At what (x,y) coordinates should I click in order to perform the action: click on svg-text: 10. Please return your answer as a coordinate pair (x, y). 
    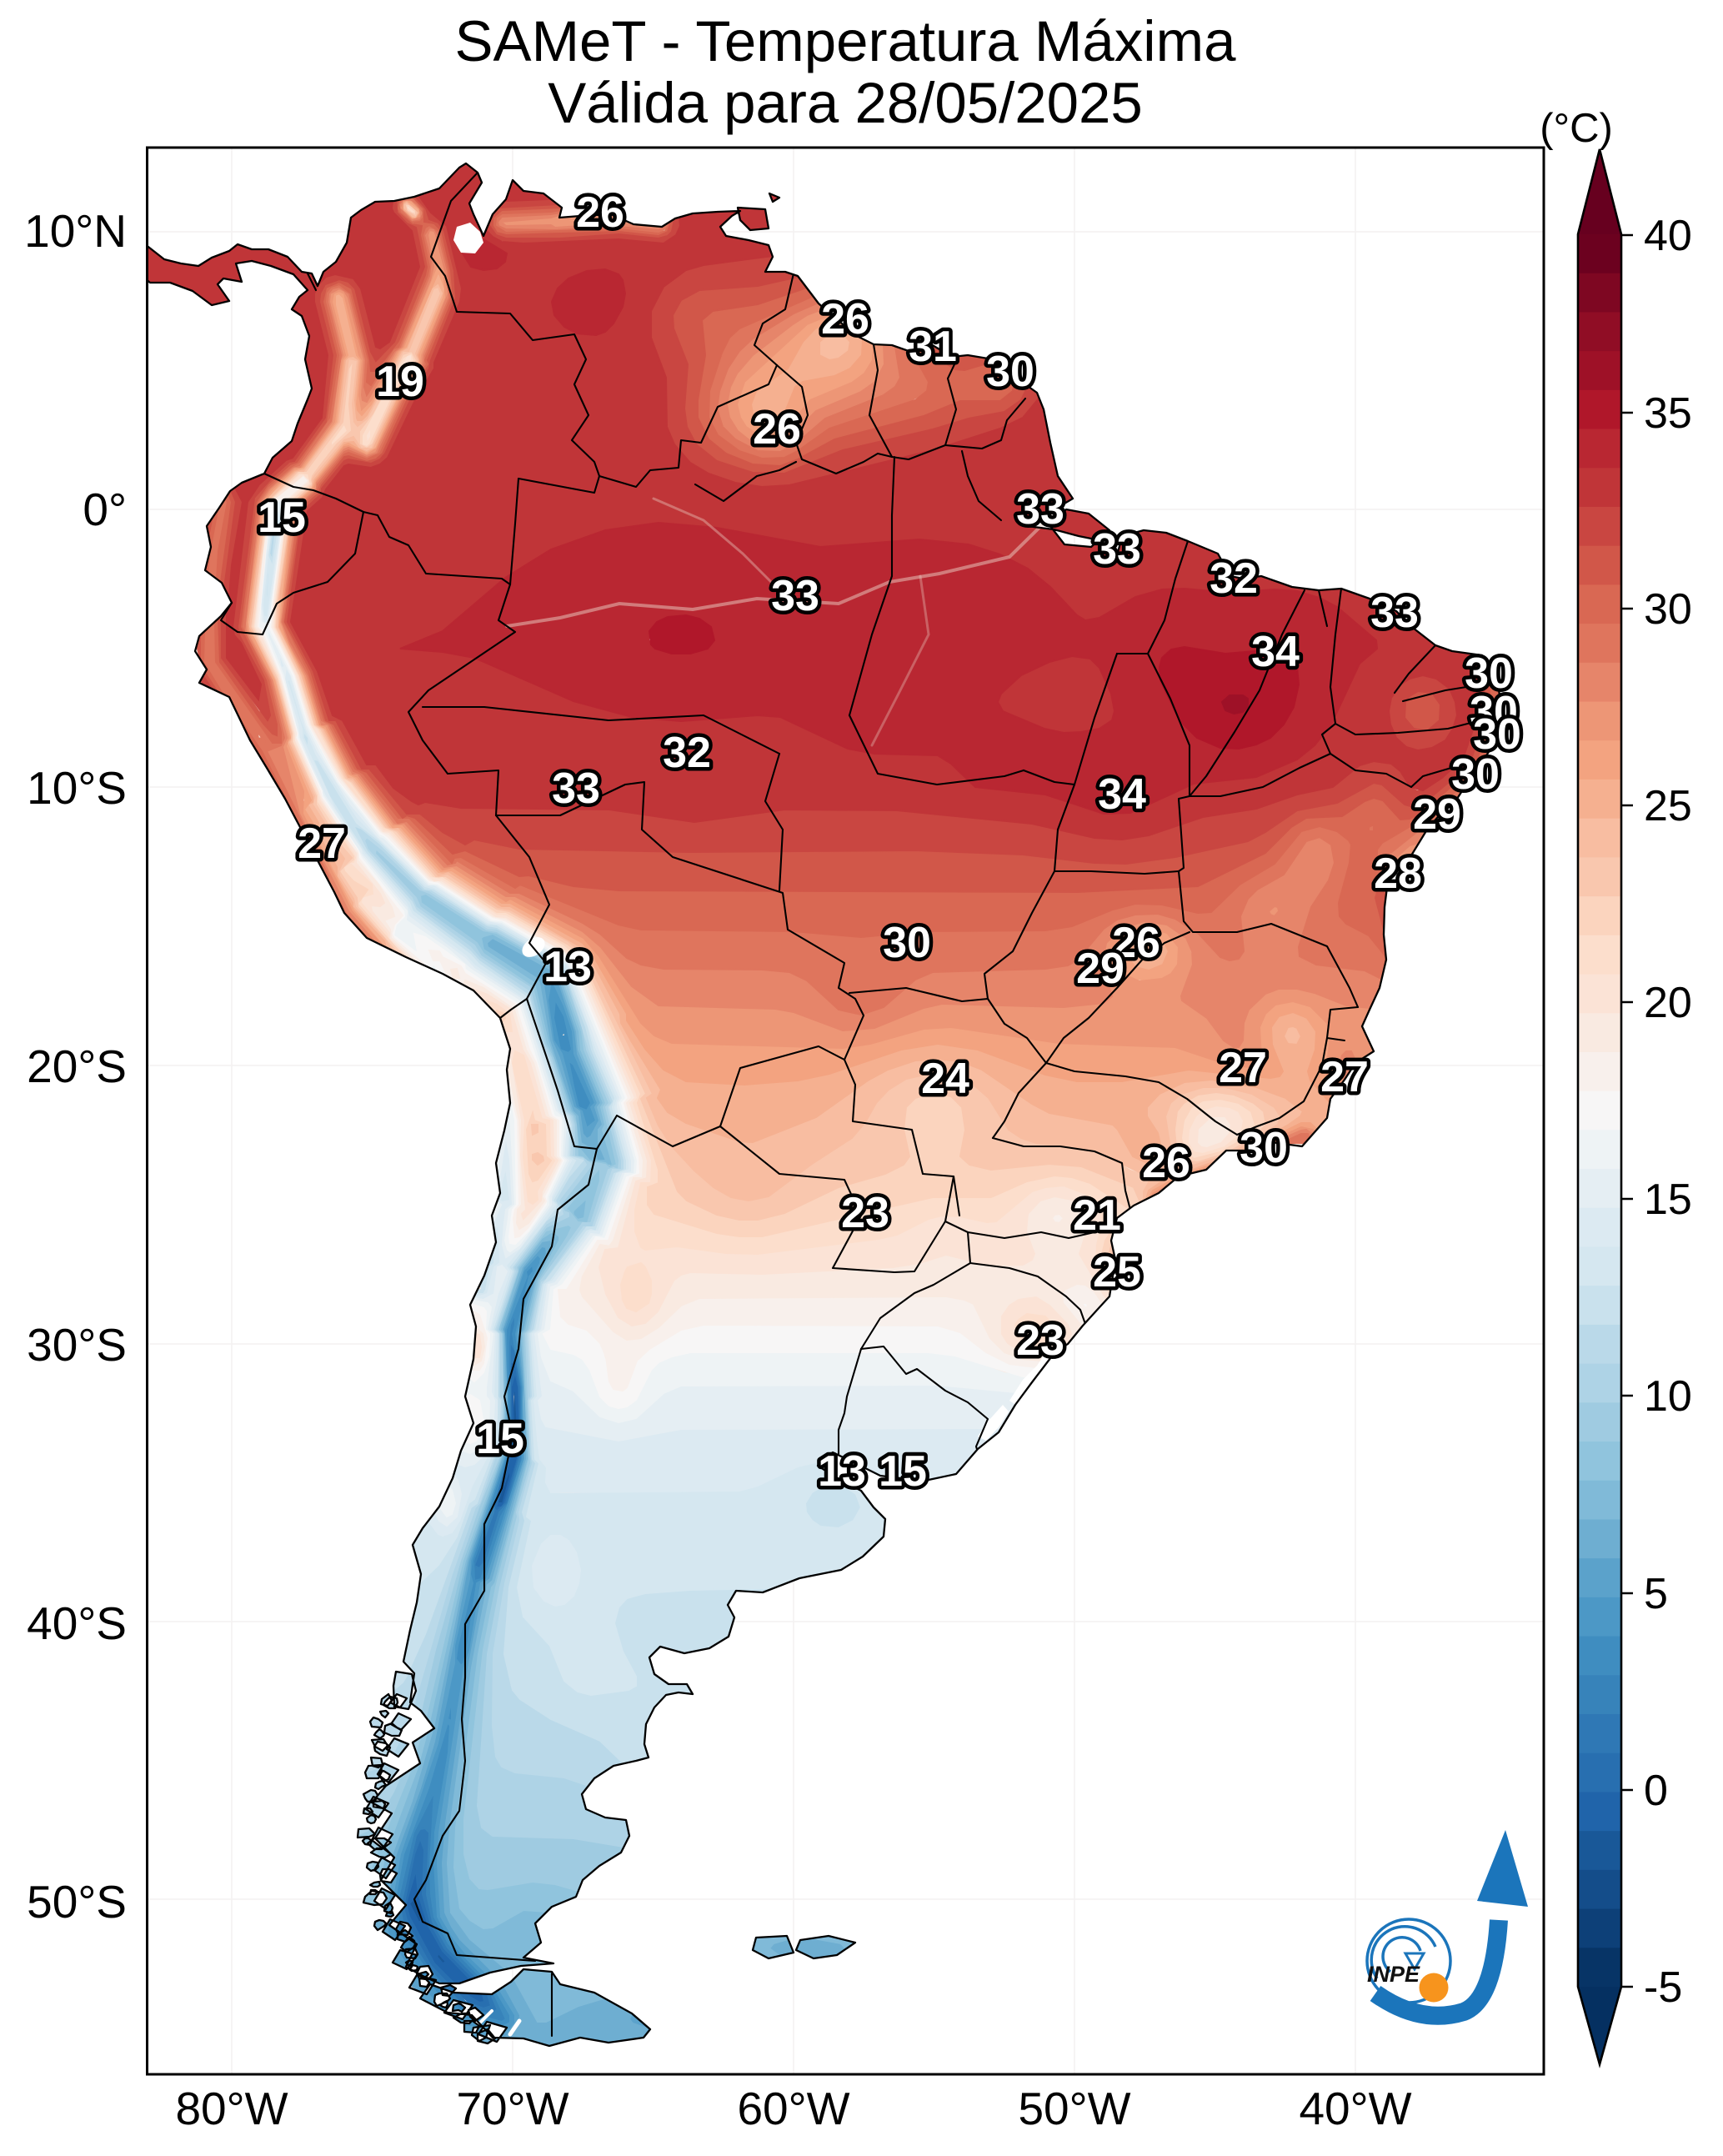
    Looking at the image, I should click on (1668, 1396).